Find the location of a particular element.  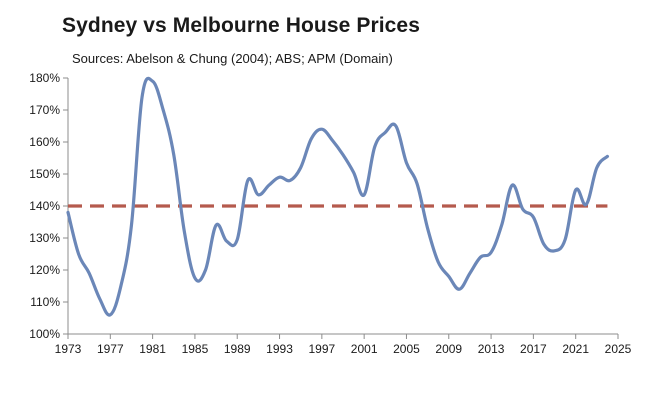

chart-title: Sydney vs Melbourne House Prices is located at coordinates (241, 25).